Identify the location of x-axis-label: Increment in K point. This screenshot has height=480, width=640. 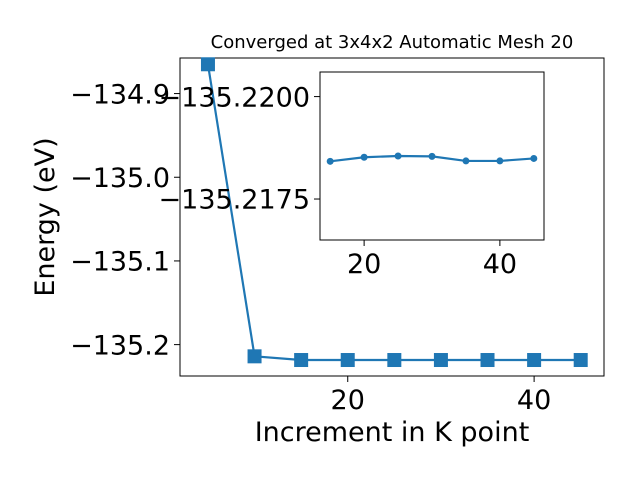
(392, 432).